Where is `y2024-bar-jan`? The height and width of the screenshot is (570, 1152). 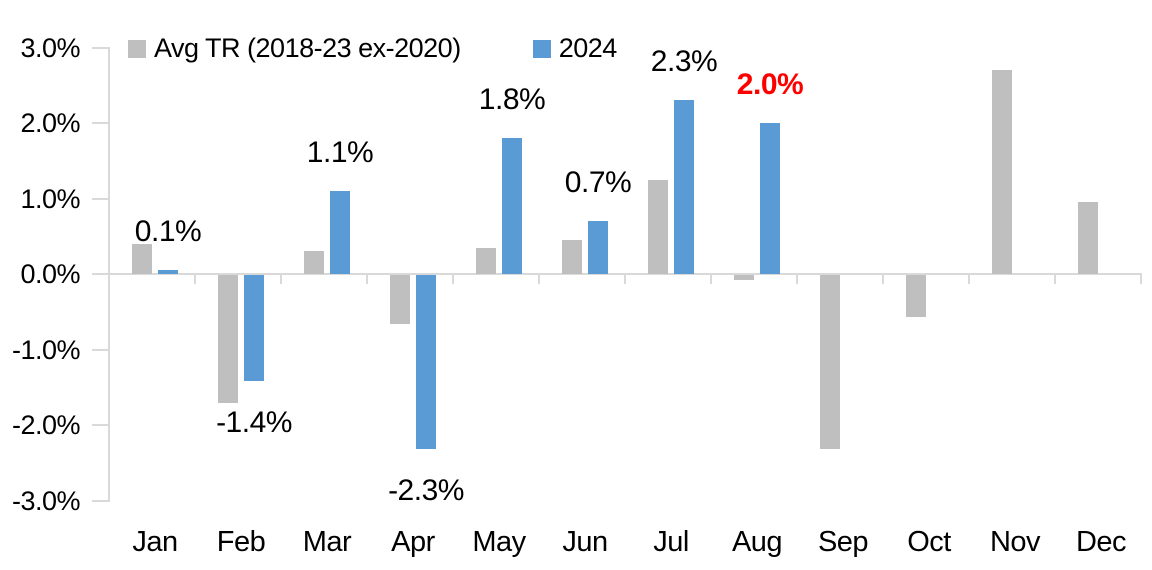
y2024-bar-jan is located at coordinates (168, 272).